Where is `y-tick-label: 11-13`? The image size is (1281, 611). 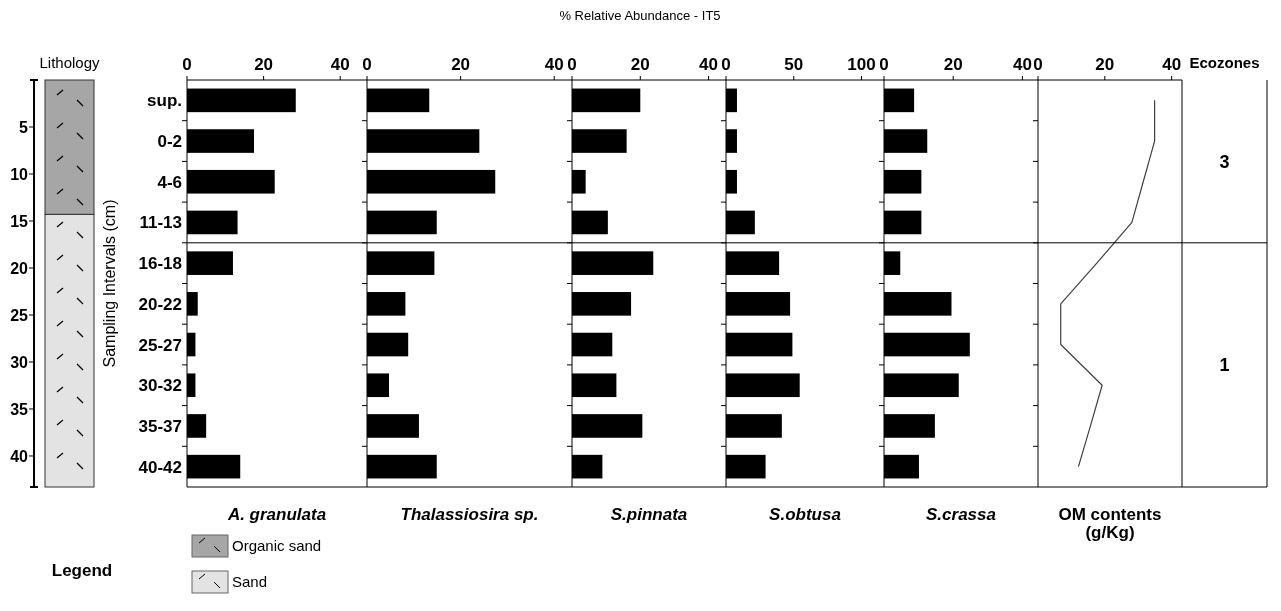 y-tick-label: 11-13 is located at coordinates (160, 223).